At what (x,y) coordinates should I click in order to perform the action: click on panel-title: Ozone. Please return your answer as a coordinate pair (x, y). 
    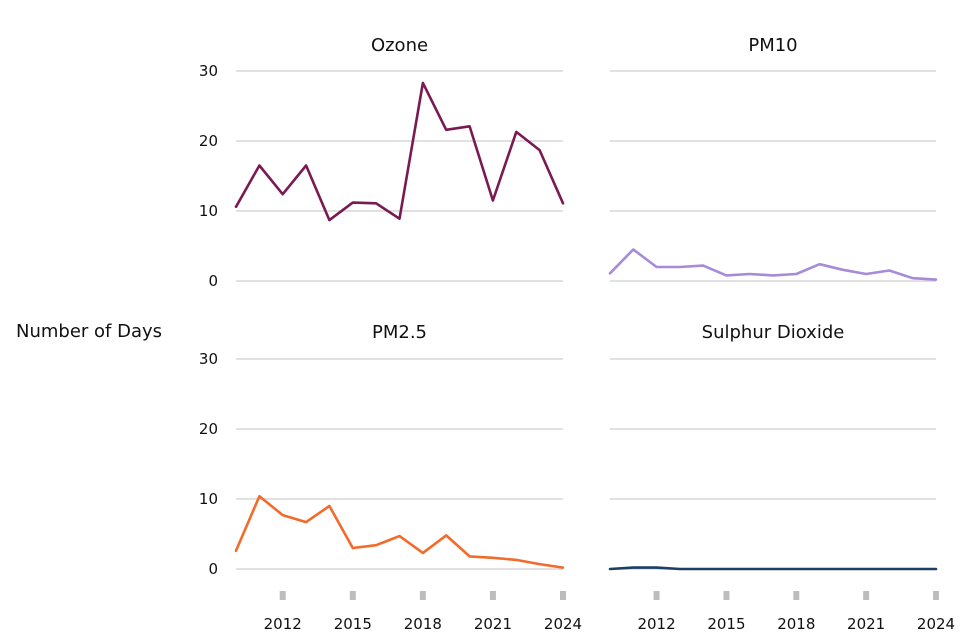
    Looking at the image, I should click on (399, 45).